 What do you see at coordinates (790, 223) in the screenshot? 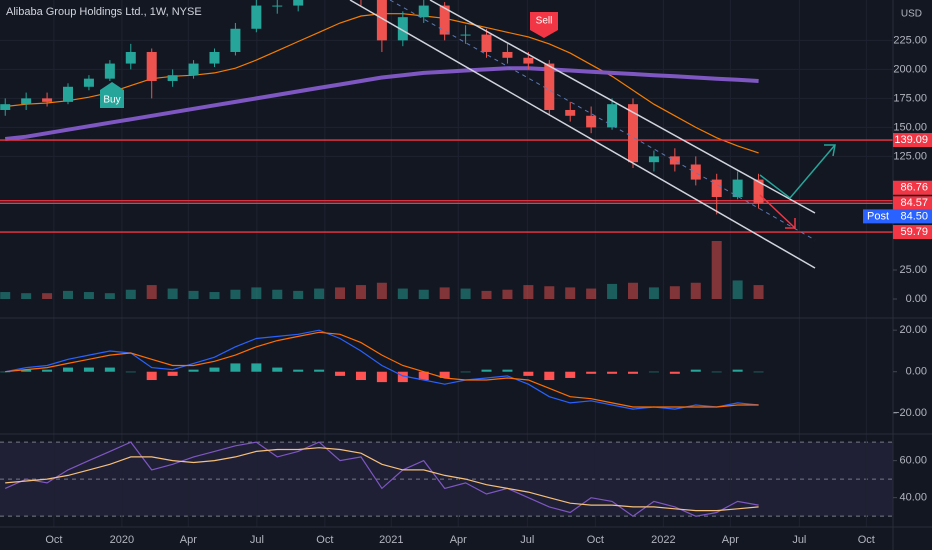
I see `arrow-head` at bounding box center [790, 223].